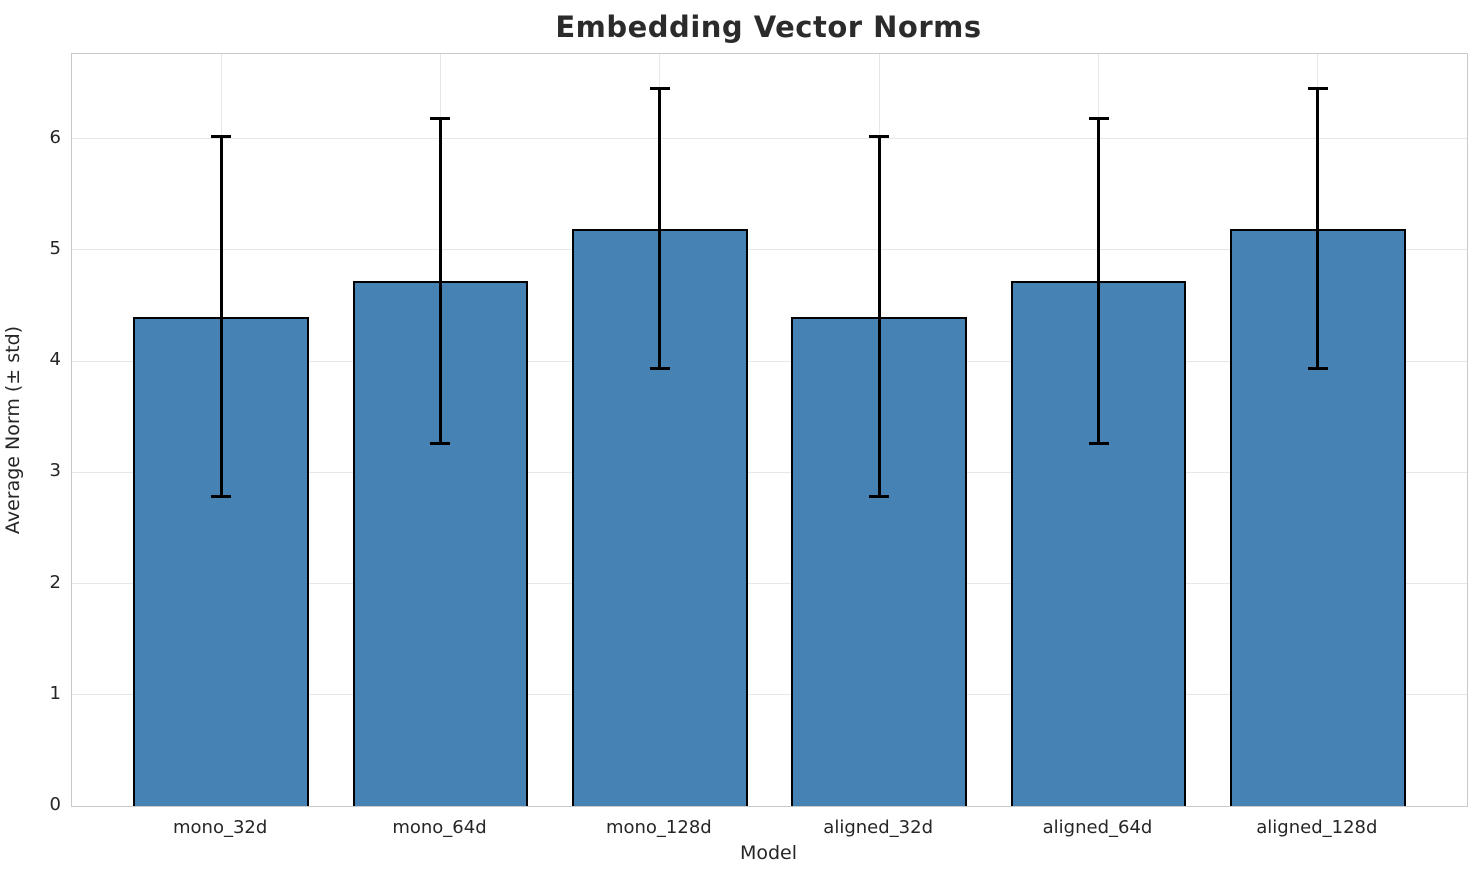 The image size is (1484, 885). I want to click on error-cap-bottom-mono_128d, so click(659, 369).